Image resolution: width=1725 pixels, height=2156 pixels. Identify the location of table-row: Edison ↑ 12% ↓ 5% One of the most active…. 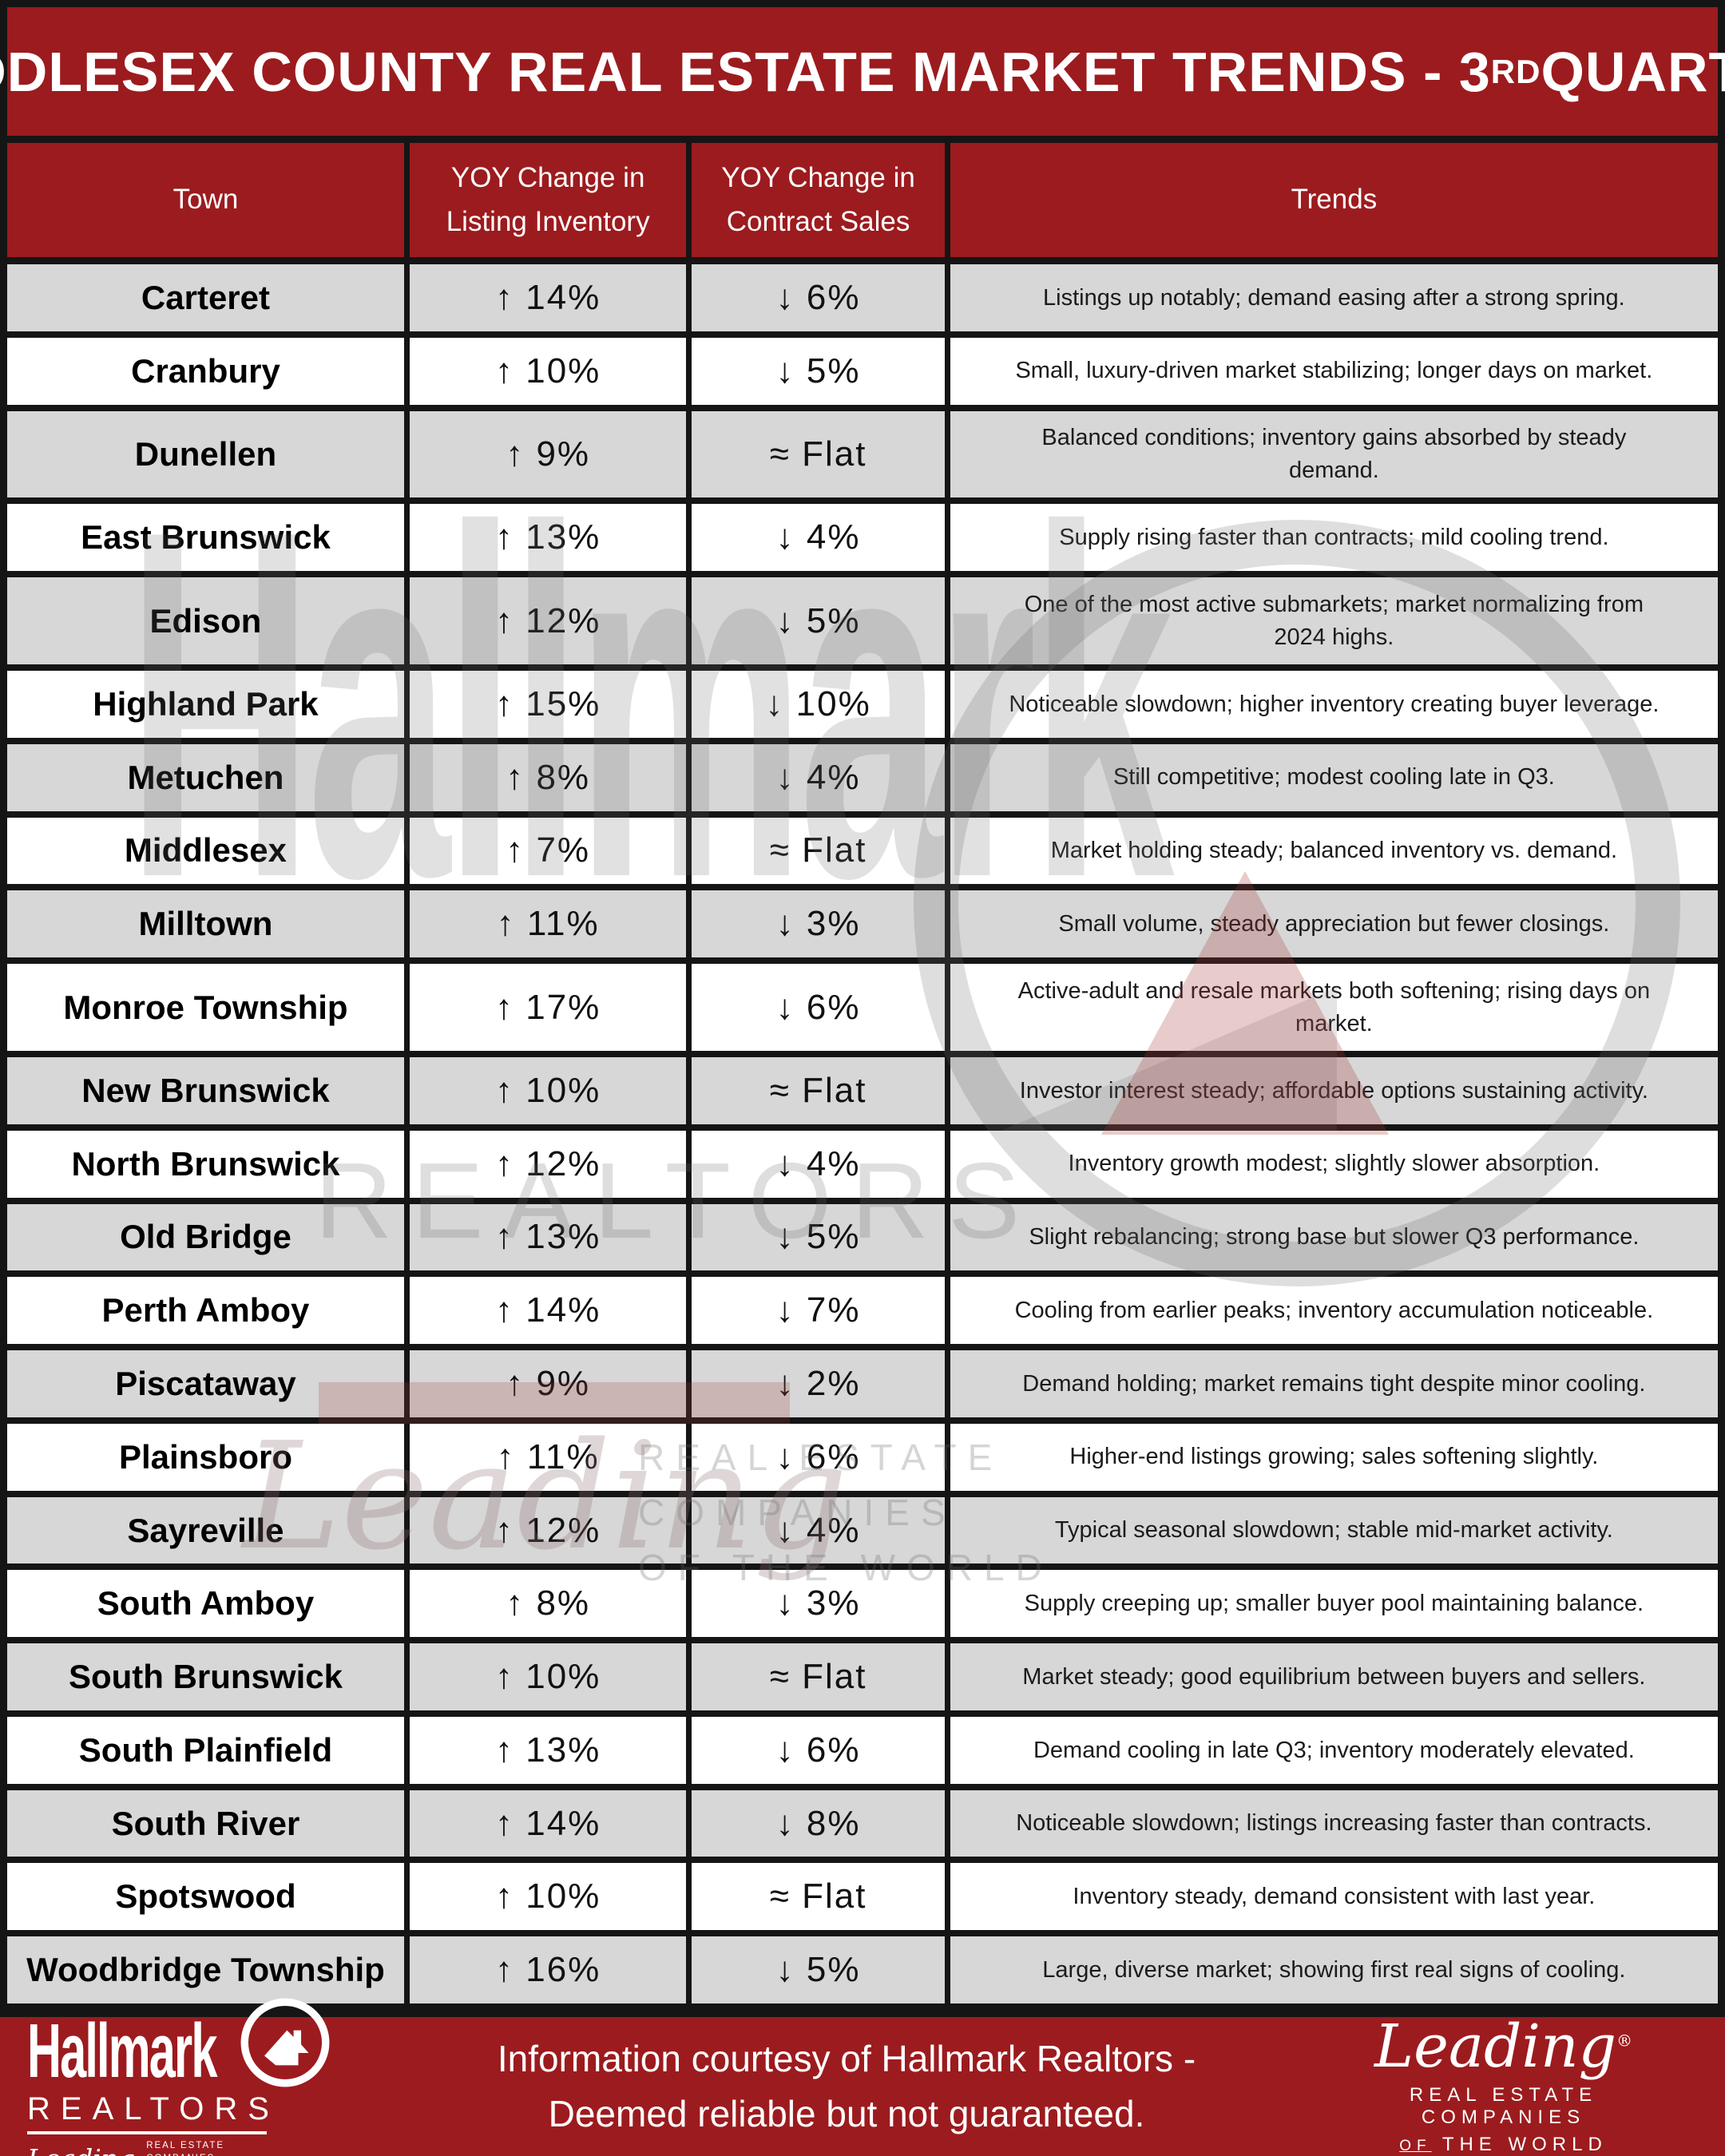
(862, 624).